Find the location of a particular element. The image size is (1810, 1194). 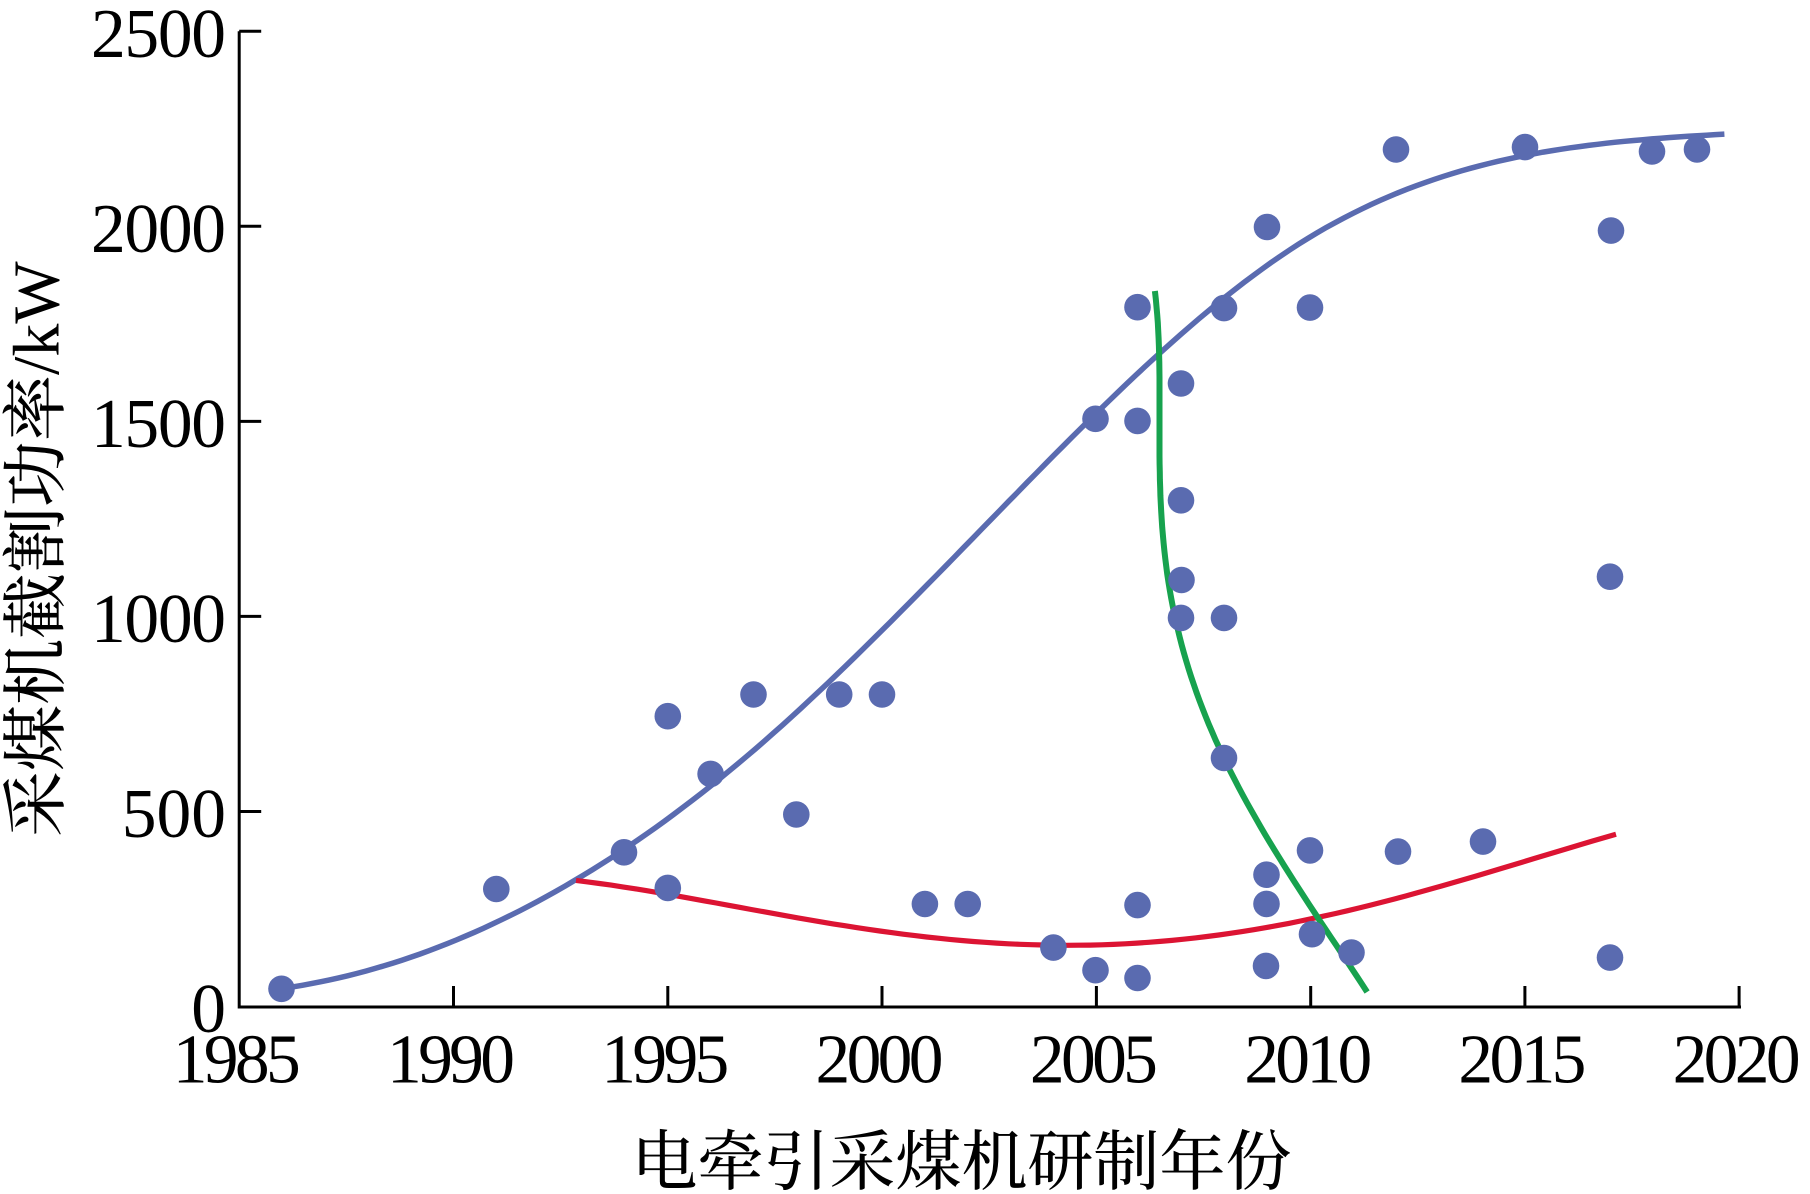

svg-text: 2010 is located at coordinates (1308, 1060).